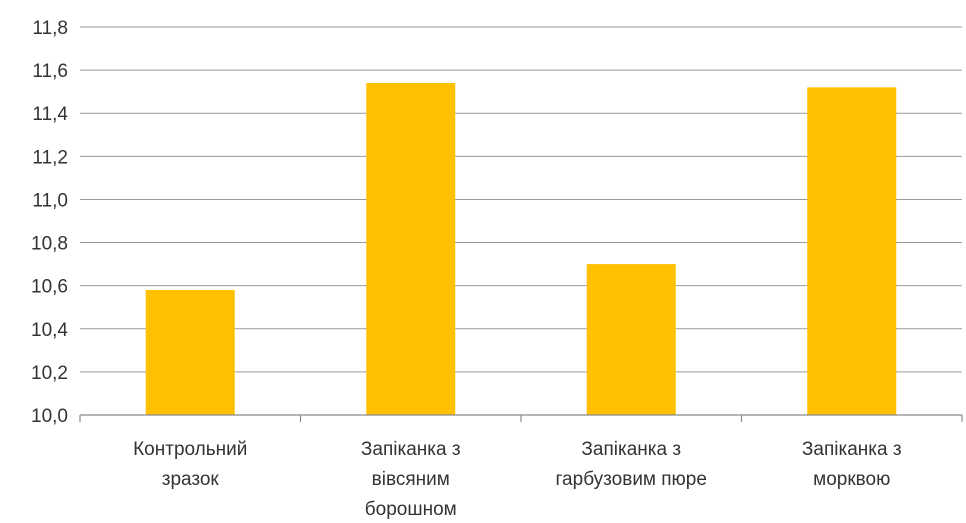 This screenshot has width=966, height=523. What do you see at coordinates (49, 287) in the screenshot?
I see `y-tick-label: 10,6` at bounding box center [49, 287].